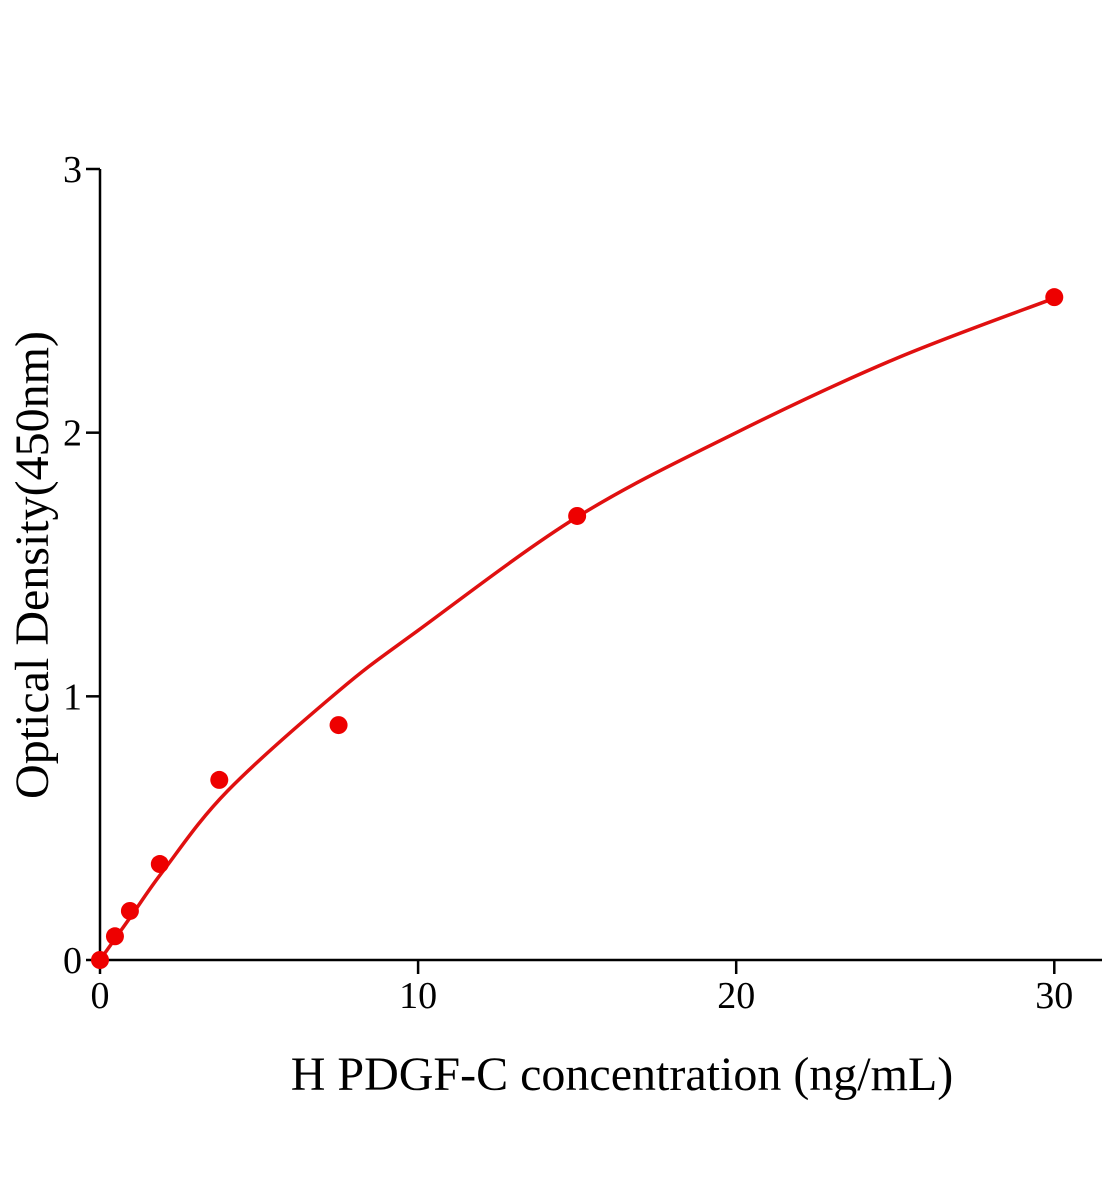 This screenshot has height=1200, width=1104. I want to click on x-tick-label: 30, so click(1054, 996).